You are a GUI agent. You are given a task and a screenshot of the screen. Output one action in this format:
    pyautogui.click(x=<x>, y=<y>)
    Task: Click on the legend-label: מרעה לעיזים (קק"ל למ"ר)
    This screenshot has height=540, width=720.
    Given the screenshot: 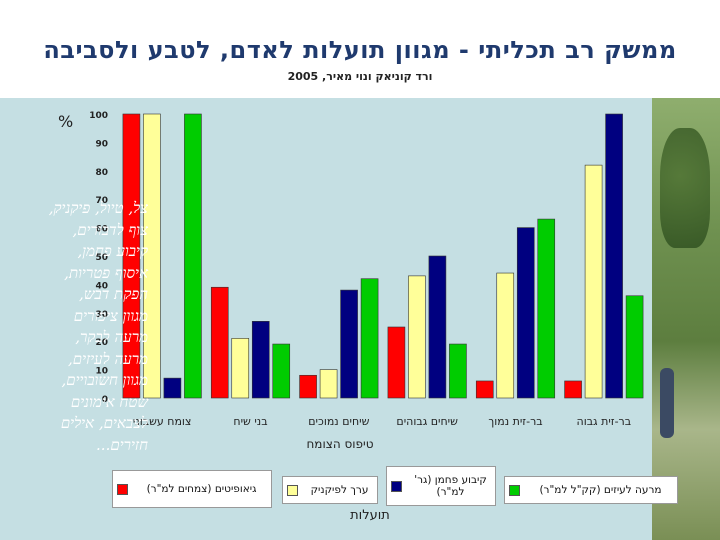 What is the action you would take?
    pyautogui.click(x=600, y=490)
    